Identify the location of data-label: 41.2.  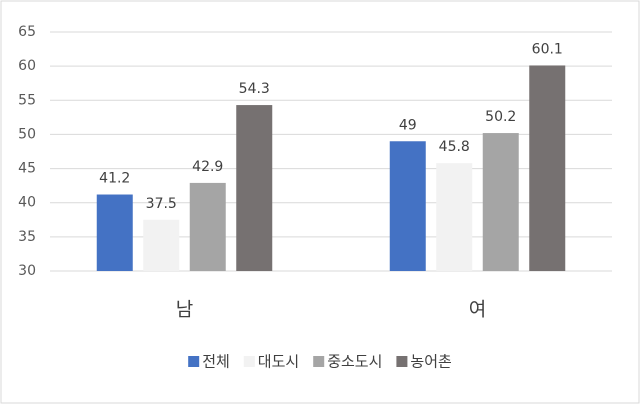
(114, 179).